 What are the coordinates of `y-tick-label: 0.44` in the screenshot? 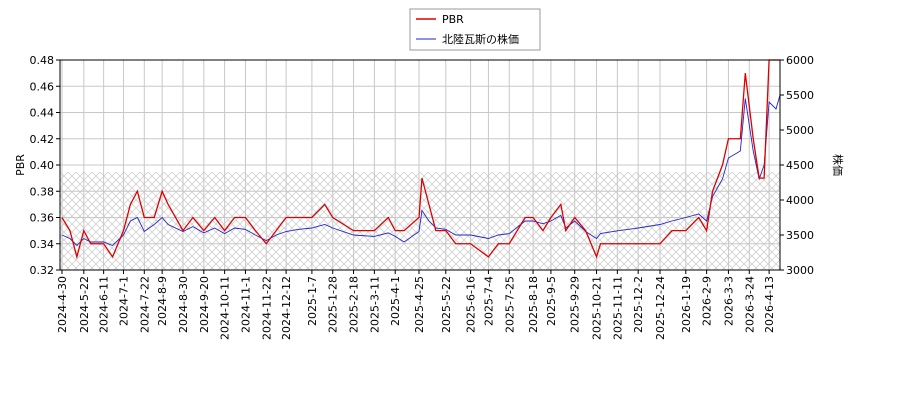 It's located at (42, 113).